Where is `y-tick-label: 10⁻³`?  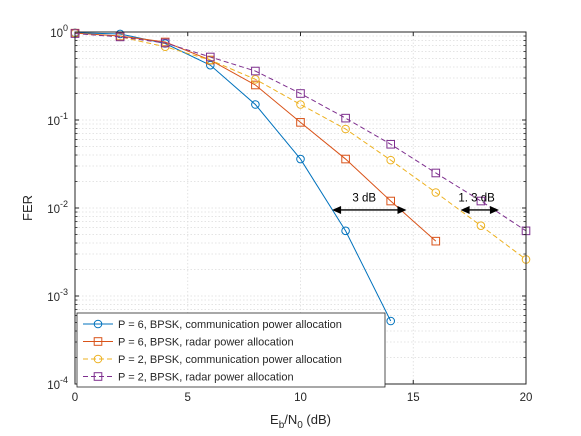 y-tick-label: 10⁻³ is located at coordinates (57, 295).